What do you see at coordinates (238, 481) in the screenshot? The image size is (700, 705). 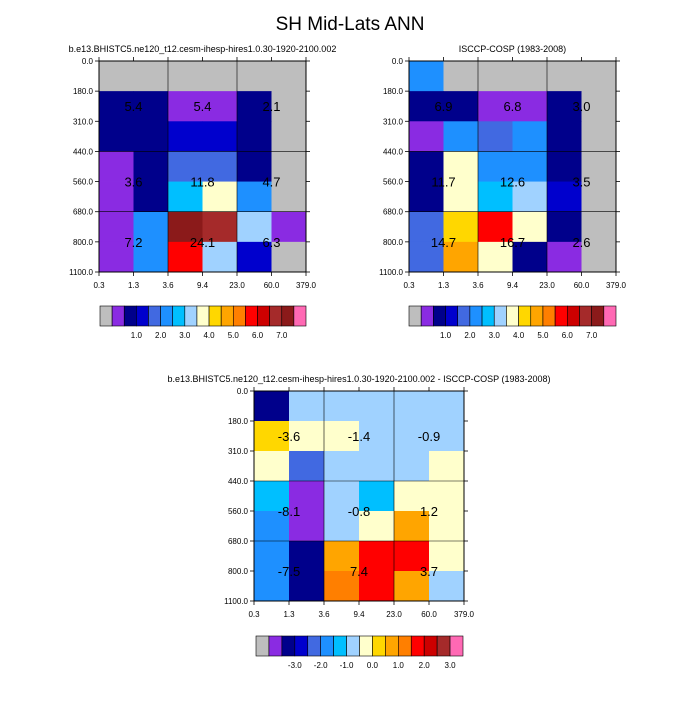 I see `y-tick-label: 440.0` at bounding box center [238, 481].